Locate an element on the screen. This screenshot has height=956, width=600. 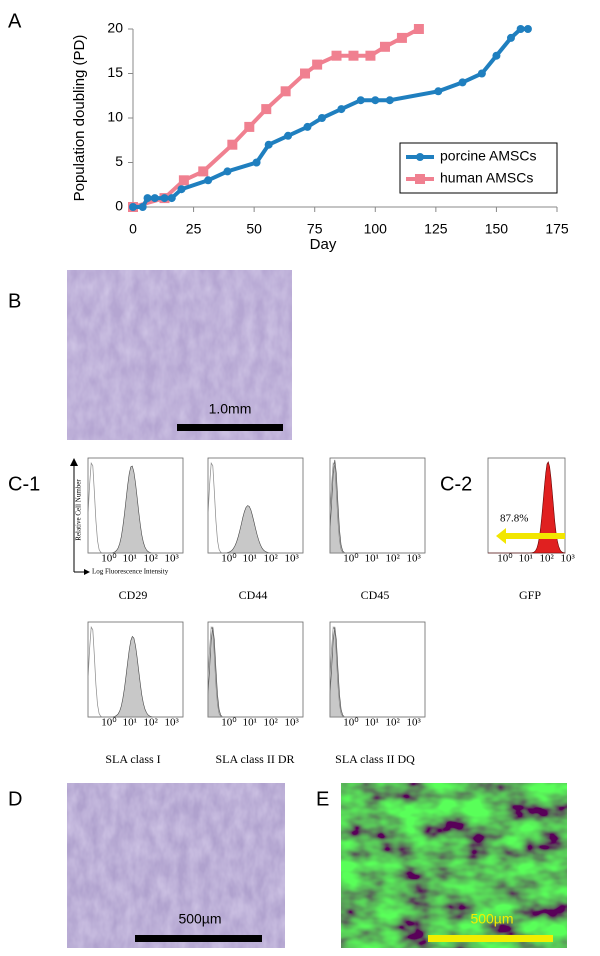
x-tick-label: 125 is located at coordinates (436, 229).